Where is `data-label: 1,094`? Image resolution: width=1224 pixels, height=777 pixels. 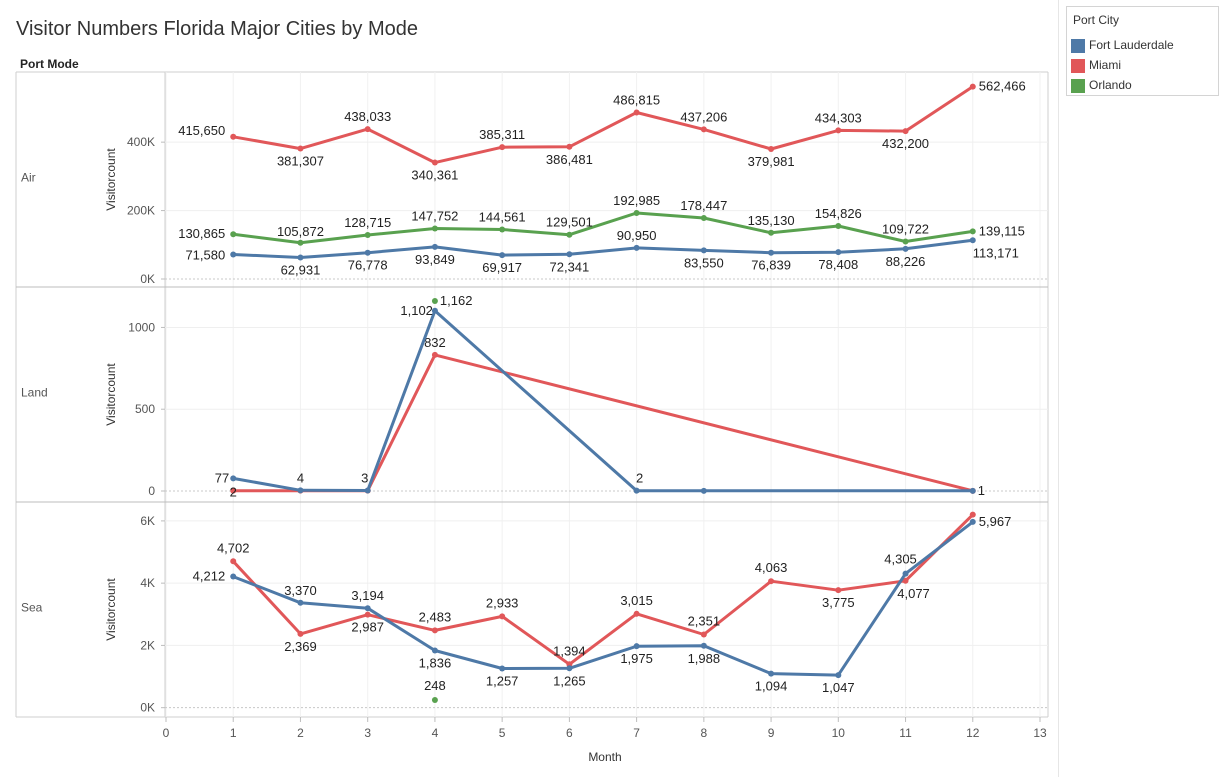 data-label: 1,094 is located at coordinates (771, 686).